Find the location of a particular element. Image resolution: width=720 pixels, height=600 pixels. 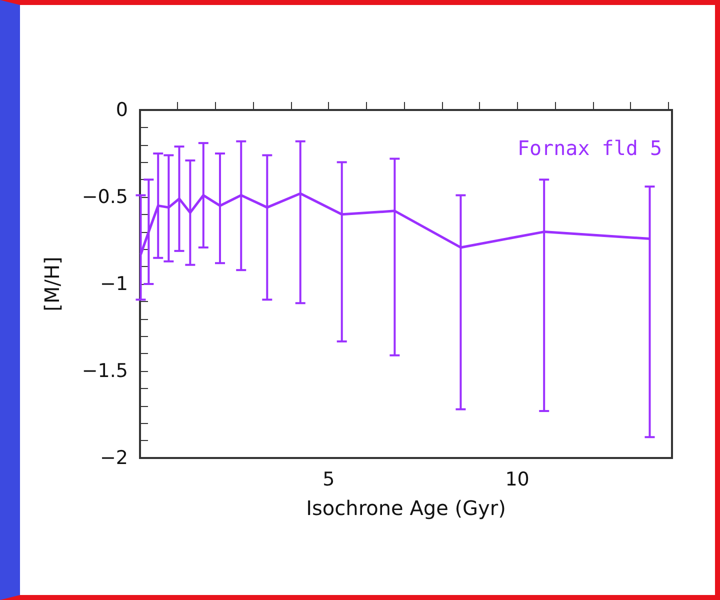

y-tick-label: −0.5 is located at coordinates (105, 197).